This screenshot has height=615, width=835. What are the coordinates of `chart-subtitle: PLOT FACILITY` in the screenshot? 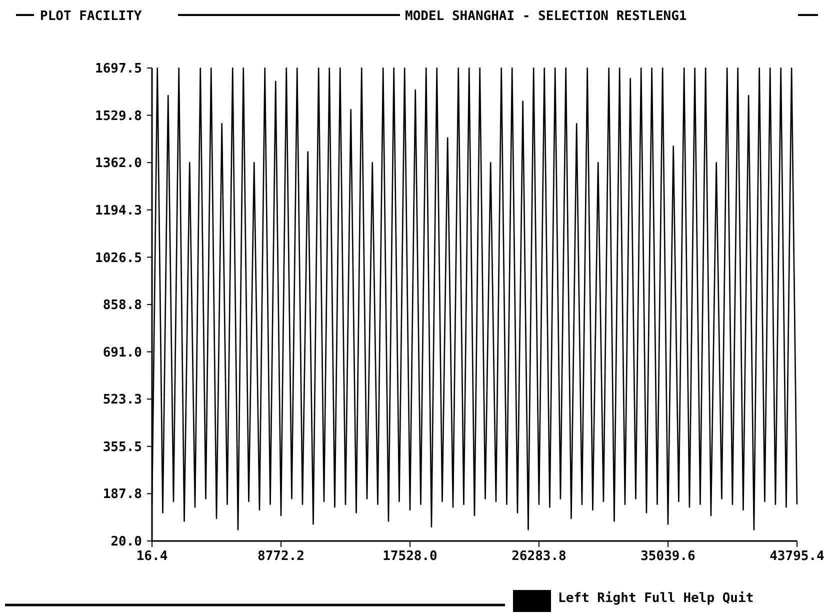 It's located at (91, 16).